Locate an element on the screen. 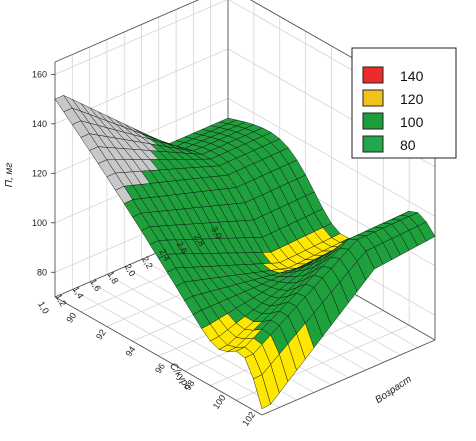  x-tick-label: 100 is located at coordinates (219, 402).